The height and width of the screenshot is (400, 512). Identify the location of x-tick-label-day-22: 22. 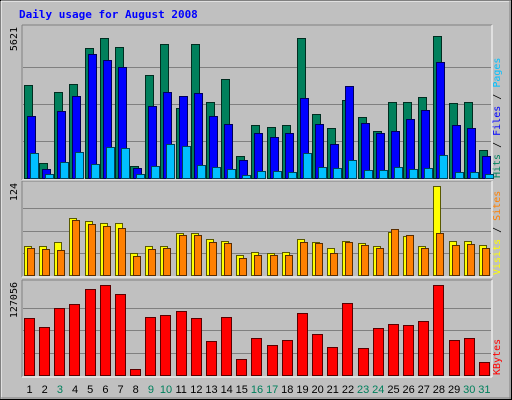
(348, 390).